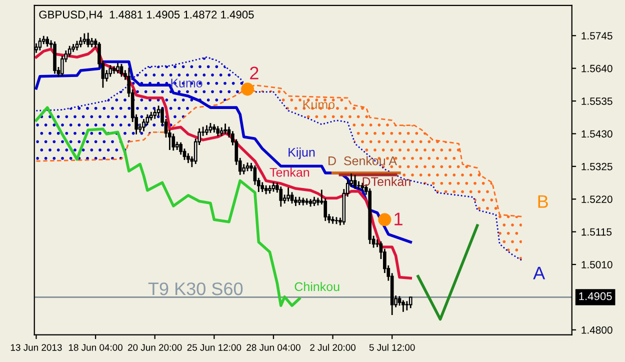  Describe the element at coordinates (195, 289) in the screenshot. I see `annotation: T9 K30 S60` at that location.